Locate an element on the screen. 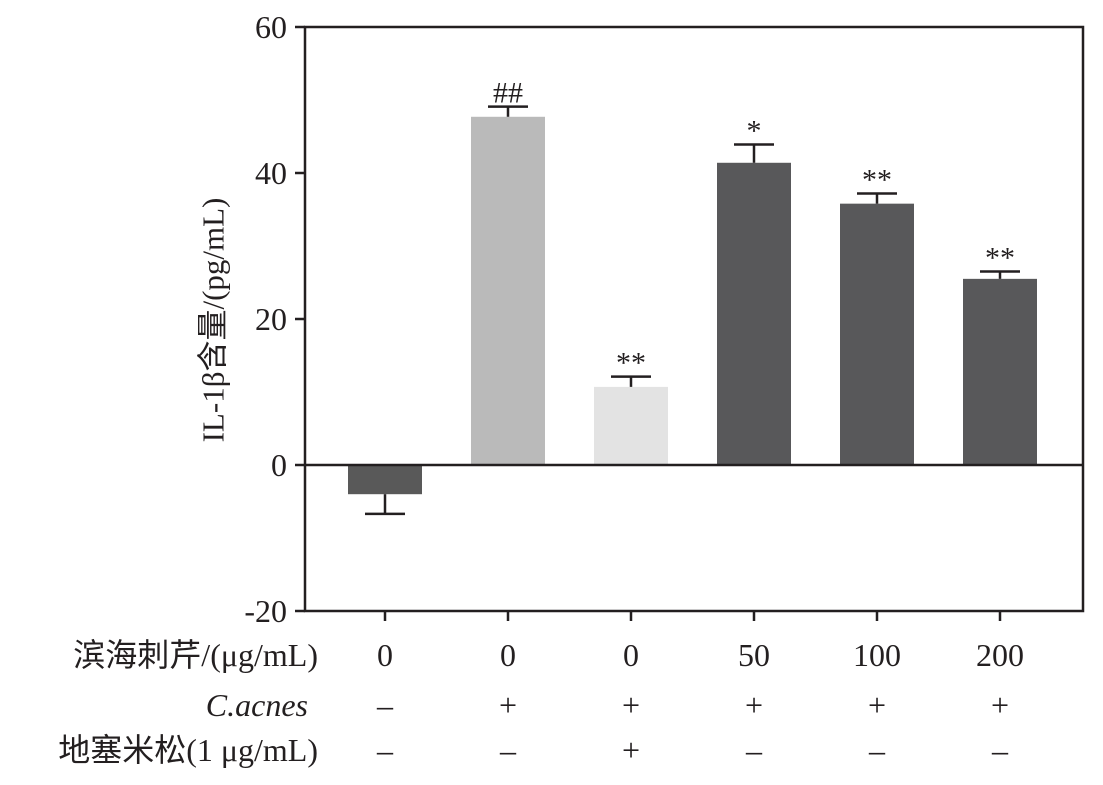 The image size is (1103, 785). y-tick-label: 0 is located at coordinates (279, 465).